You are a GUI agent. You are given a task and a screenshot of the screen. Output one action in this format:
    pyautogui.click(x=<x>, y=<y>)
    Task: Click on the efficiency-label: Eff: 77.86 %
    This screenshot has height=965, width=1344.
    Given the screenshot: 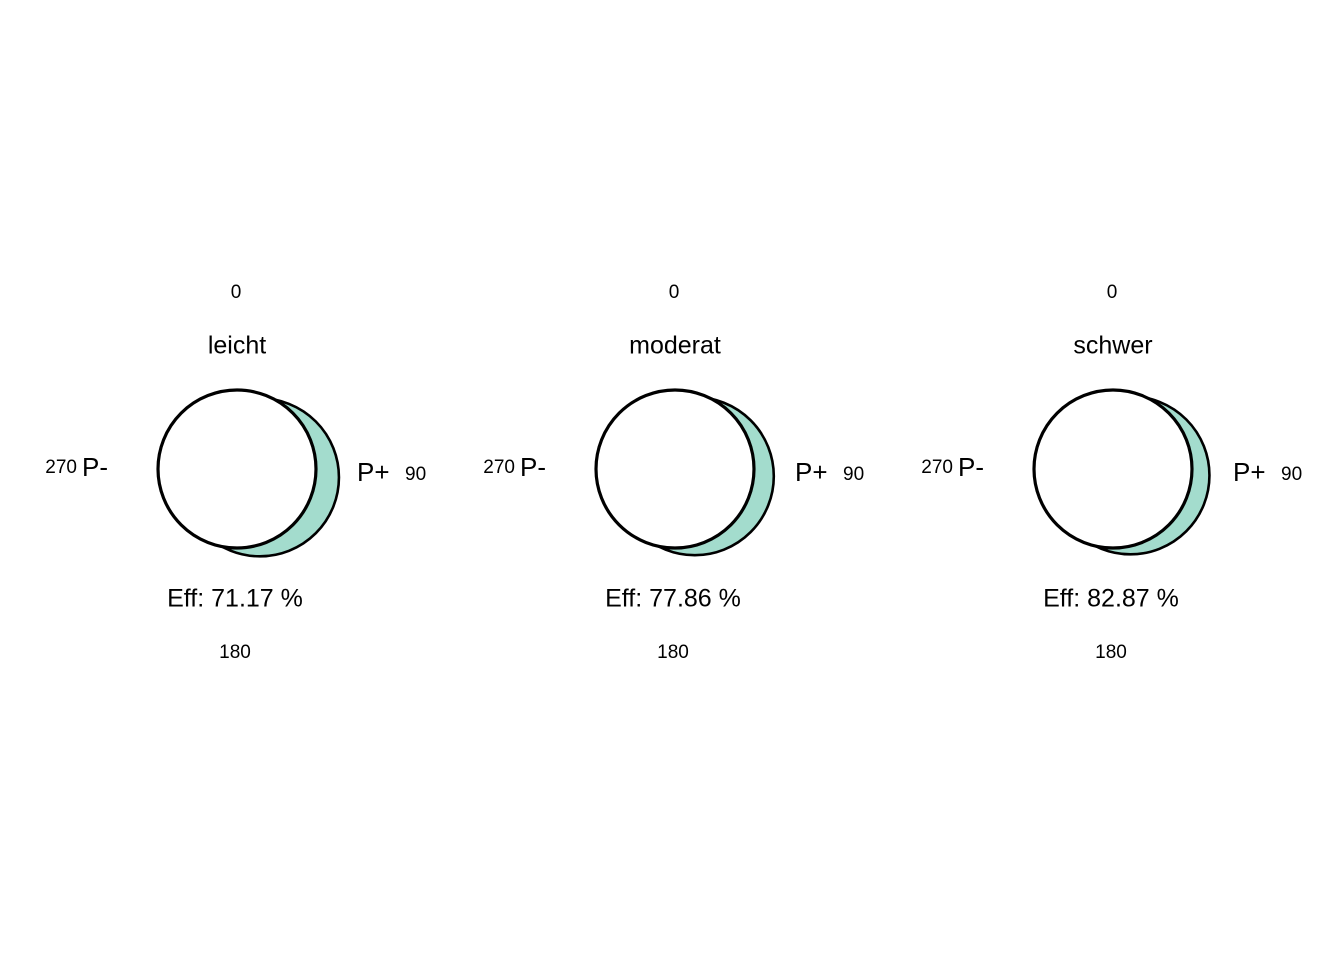 What is the action you would take?
    pyautogui.click(x=673, y=599)
    